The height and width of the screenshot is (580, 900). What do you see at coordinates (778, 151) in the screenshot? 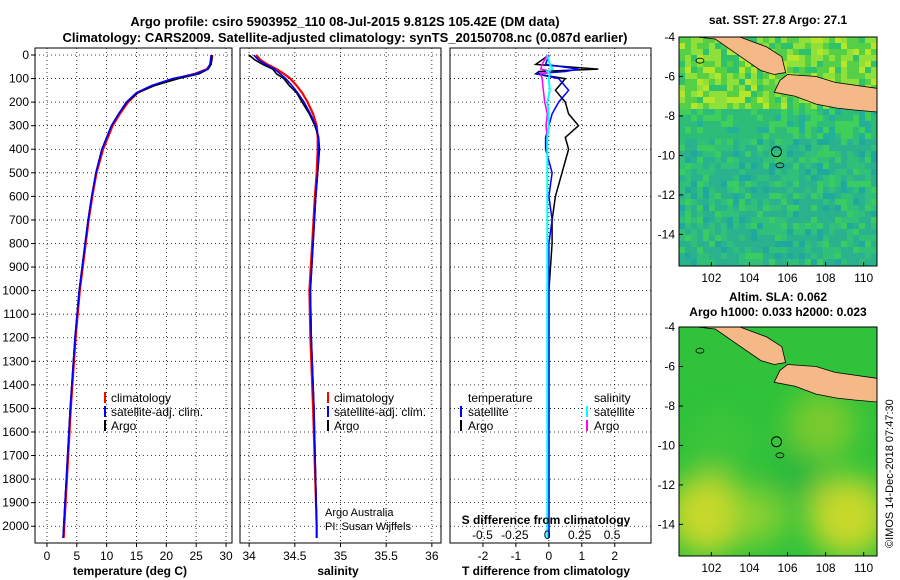
I see `map-area` at bounding box center [778, 151].